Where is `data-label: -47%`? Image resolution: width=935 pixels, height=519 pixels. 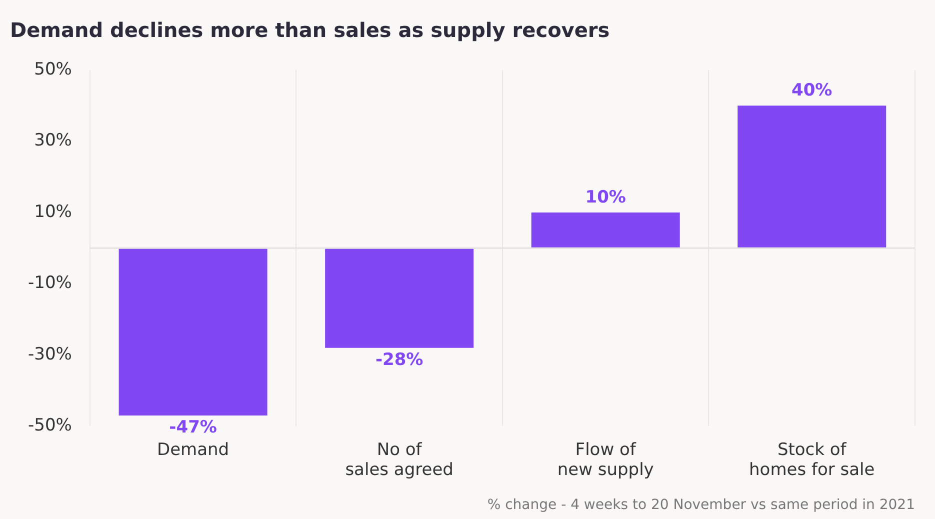
data-label: -47% is located at coordinates (193, 427).